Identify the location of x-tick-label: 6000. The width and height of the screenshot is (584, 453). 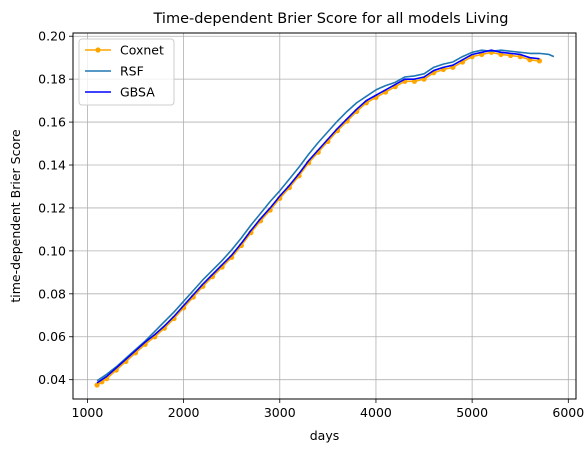
(568, 412).